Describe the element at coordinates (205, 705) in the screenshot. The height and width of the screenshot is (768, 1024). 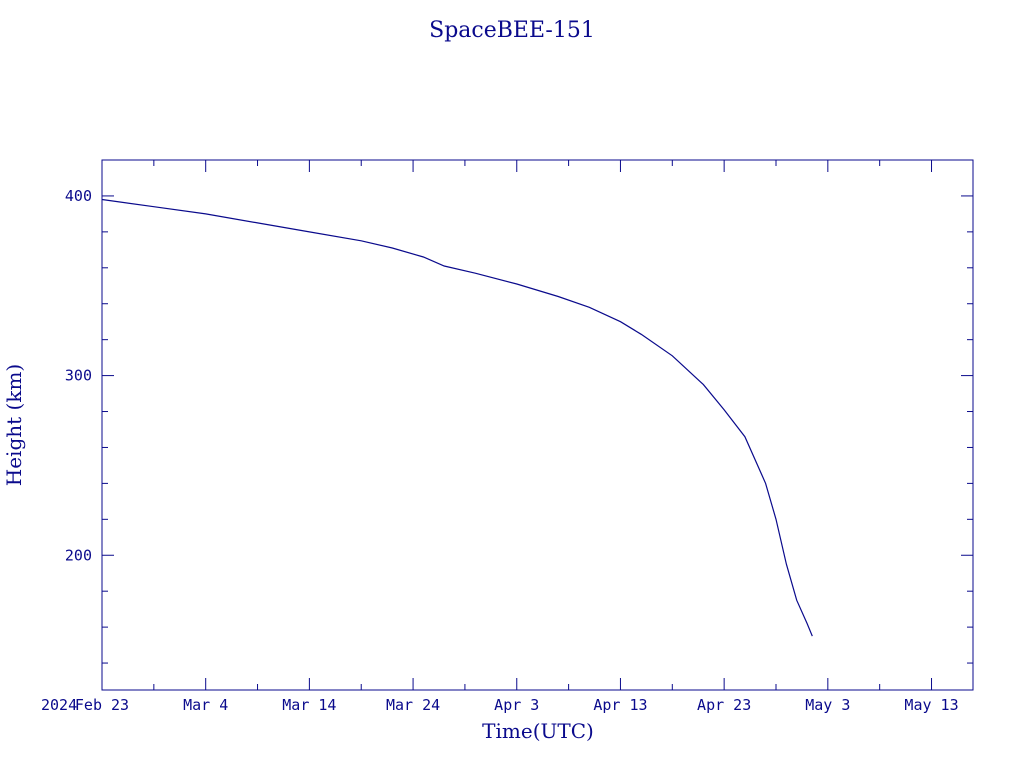
I see `x-tick-label: Mar 4` at that location.